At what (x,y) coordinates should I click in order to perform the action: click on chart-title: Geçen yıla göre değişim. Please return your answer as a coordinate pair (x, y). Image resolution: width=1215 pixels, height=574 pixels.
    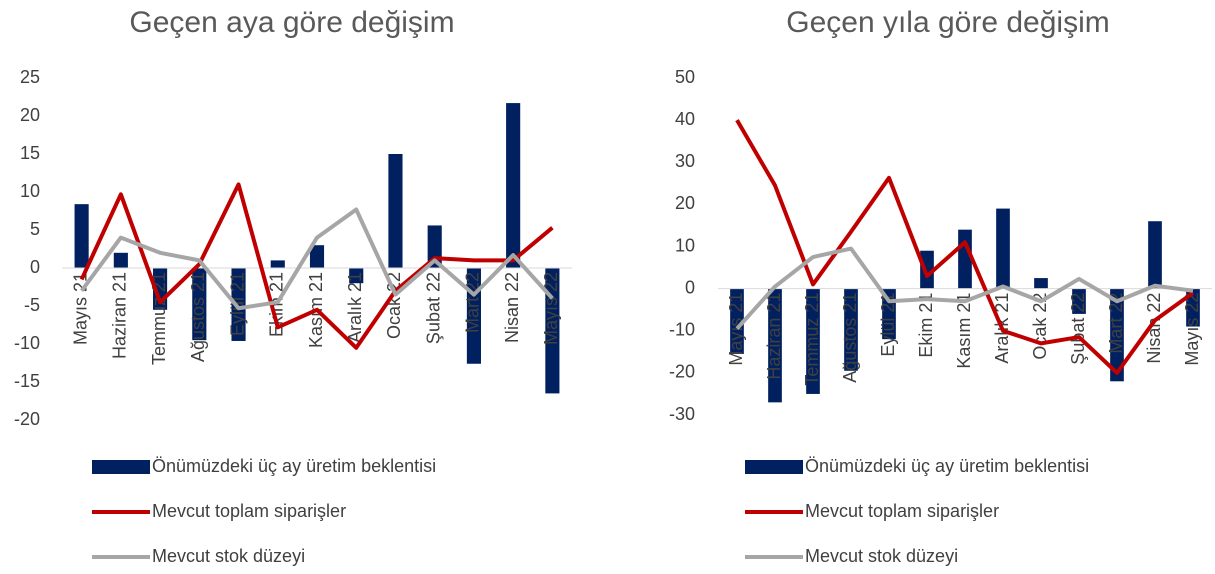
    Looking at the image, I should click on (948, 22).